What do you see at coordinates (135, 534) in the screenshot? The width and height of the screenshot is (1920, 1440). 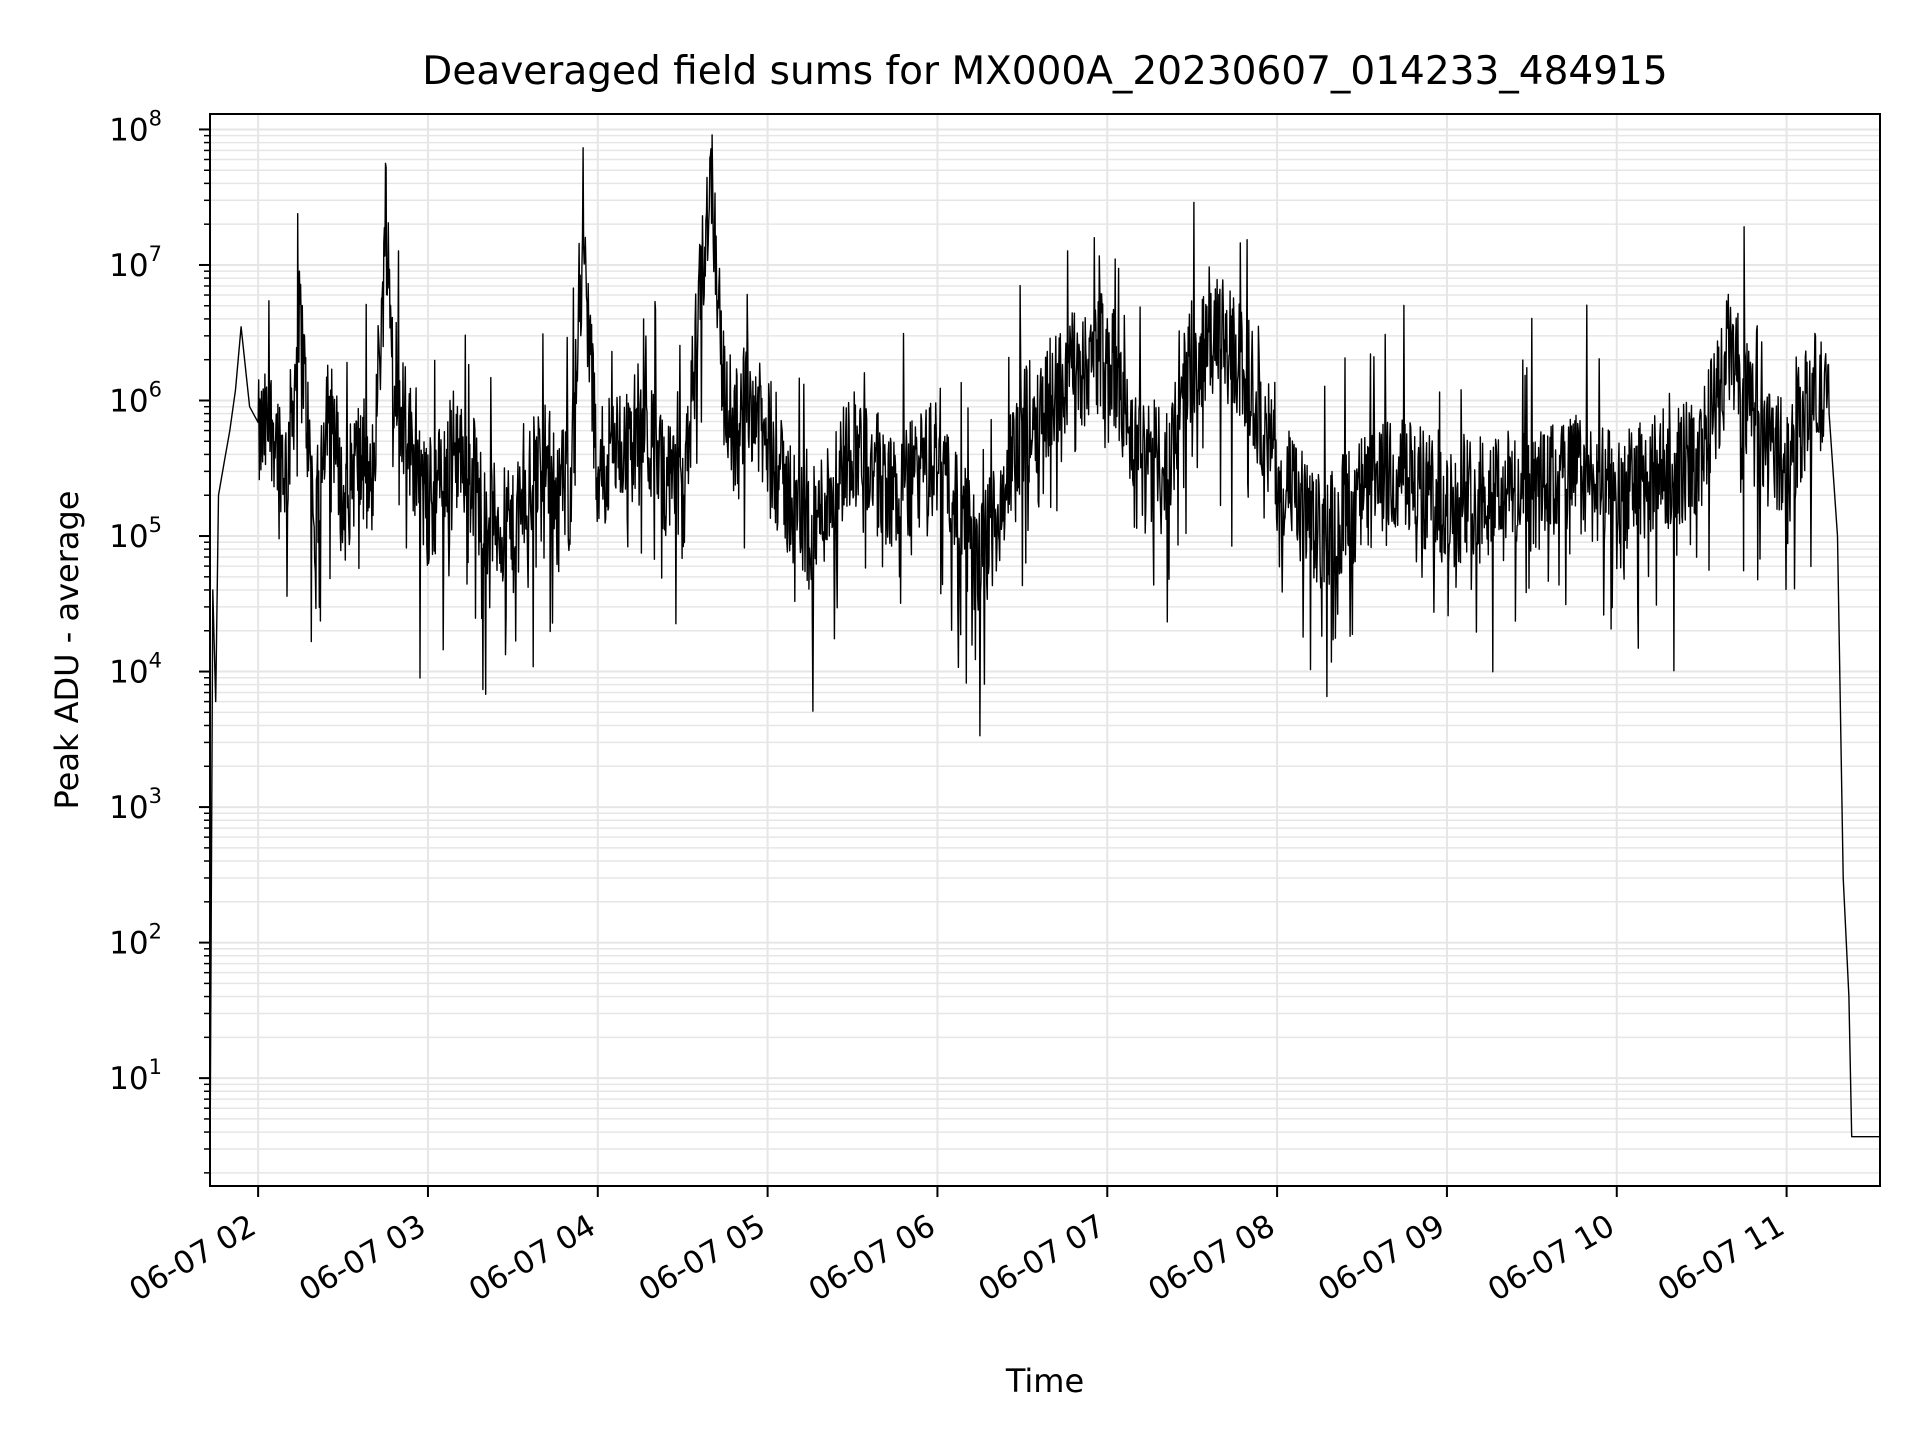 I see `y-tick-label: 10⁵` at bounding box center [135, 534].